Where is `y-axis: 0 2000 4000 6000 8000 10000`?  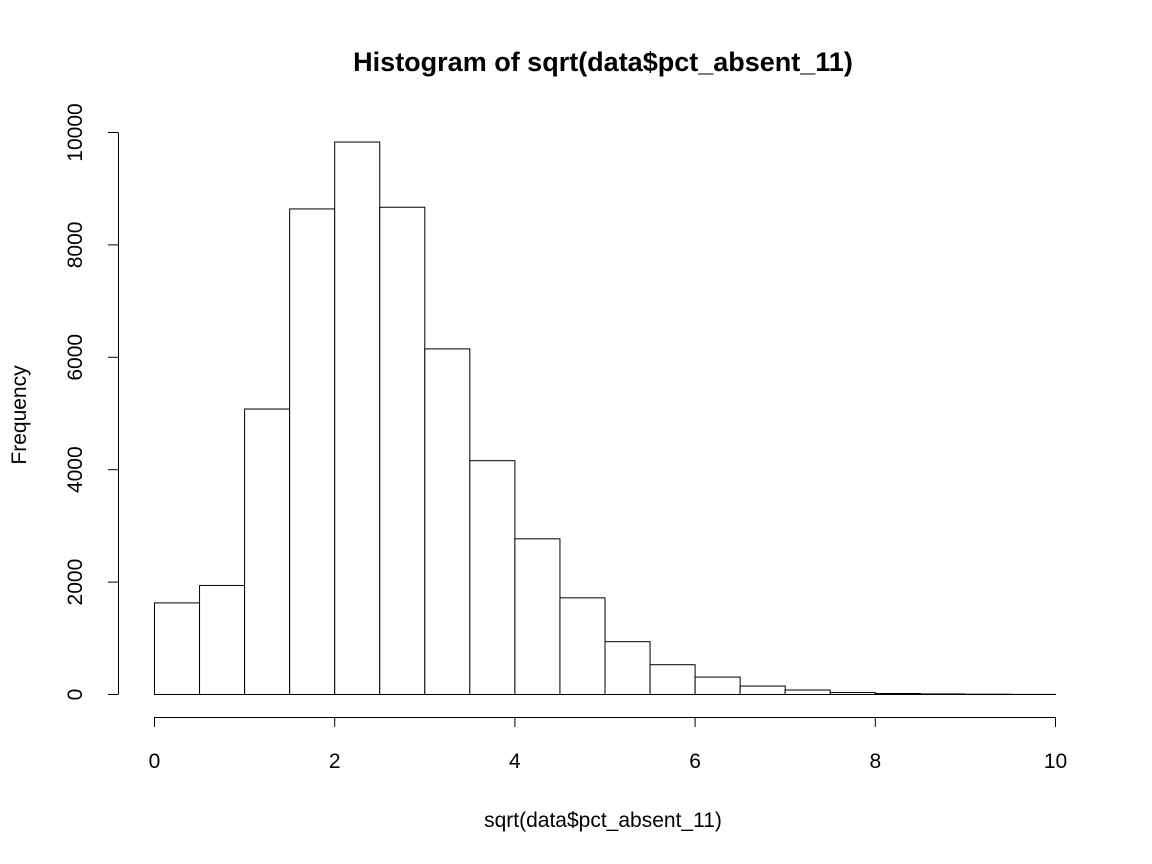 y-axis: 0 2000 4000 6000 8000 10000 is located at coordinates (91, 401).